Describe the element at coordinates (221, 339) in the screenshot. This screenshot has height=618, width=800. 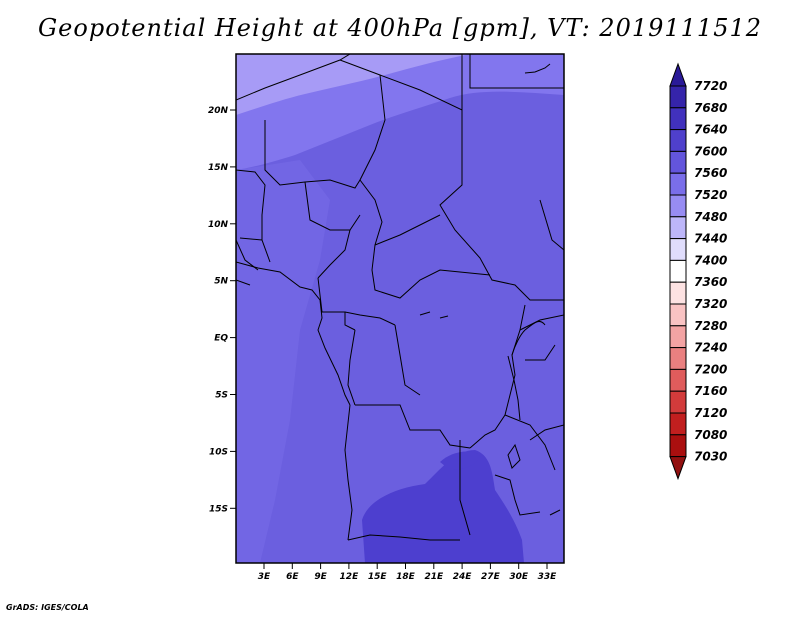
I see `lat-label: EQ` at that location.